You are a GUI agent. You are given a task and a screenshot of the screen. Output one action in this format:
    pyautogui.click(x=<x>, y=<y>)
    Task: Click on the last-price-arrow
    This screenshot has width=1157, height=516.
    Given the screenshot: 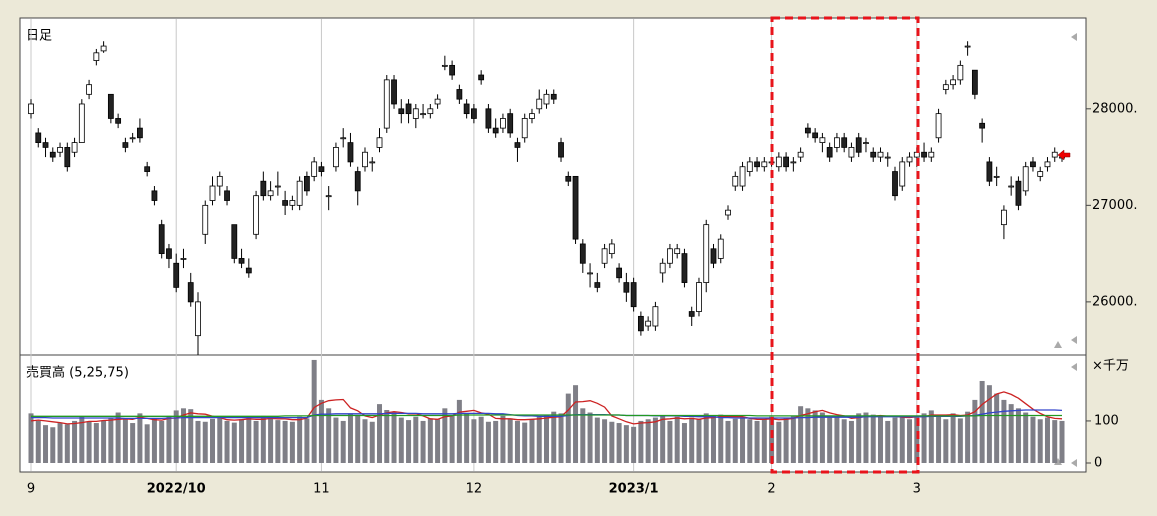 What is the action you would take?
    pyautogui.click(x=1064, y=155)
    